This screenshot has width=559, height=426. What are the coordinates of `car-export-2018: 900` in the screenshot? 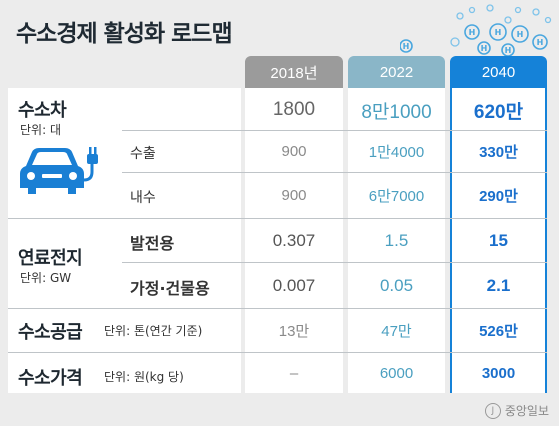 It's located at (294, 151).